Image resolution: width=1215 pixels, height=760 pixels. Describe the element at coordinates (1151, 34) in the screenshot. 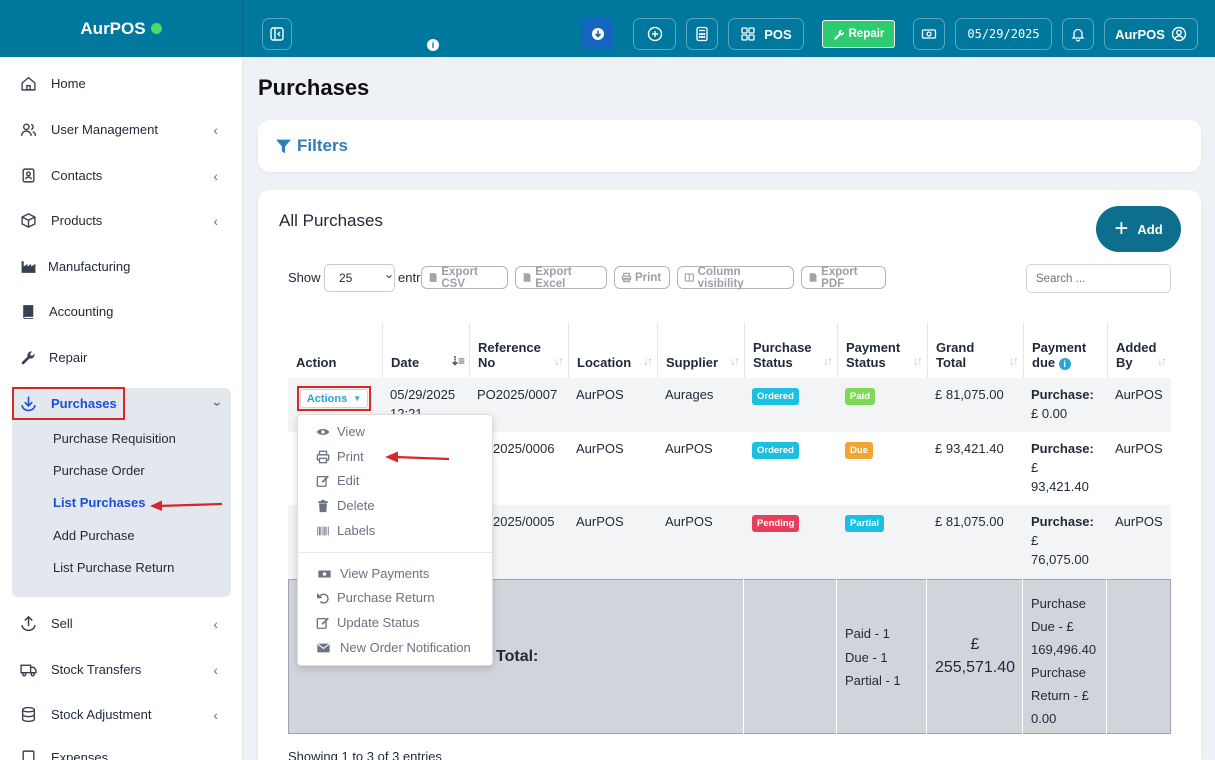

I see `user-menu-button: AurPOS` at that location.